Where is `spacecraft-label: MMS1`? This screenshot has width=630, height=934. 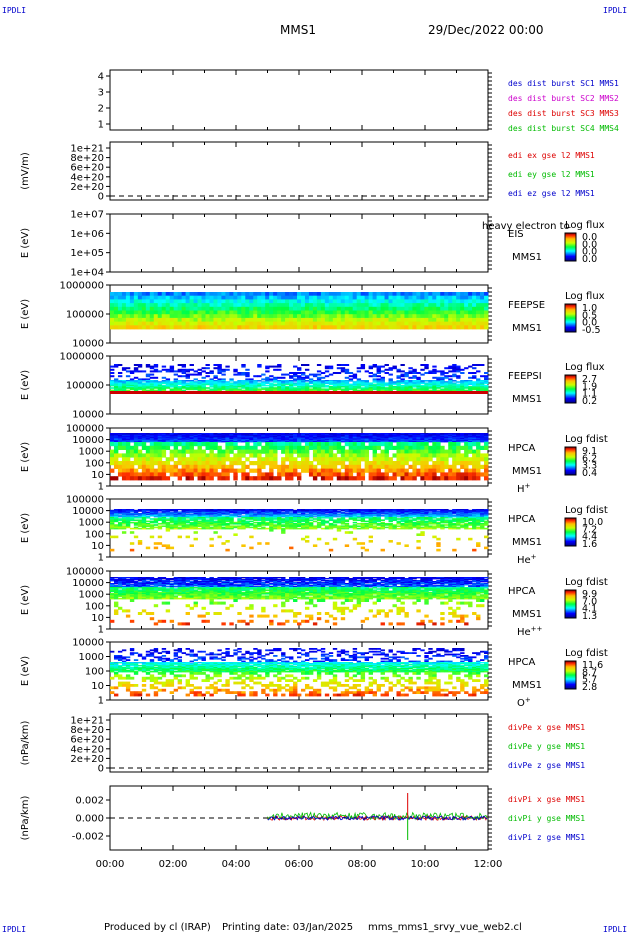 spacecraft-label: MMS1 is located at coordinates (527, 542).